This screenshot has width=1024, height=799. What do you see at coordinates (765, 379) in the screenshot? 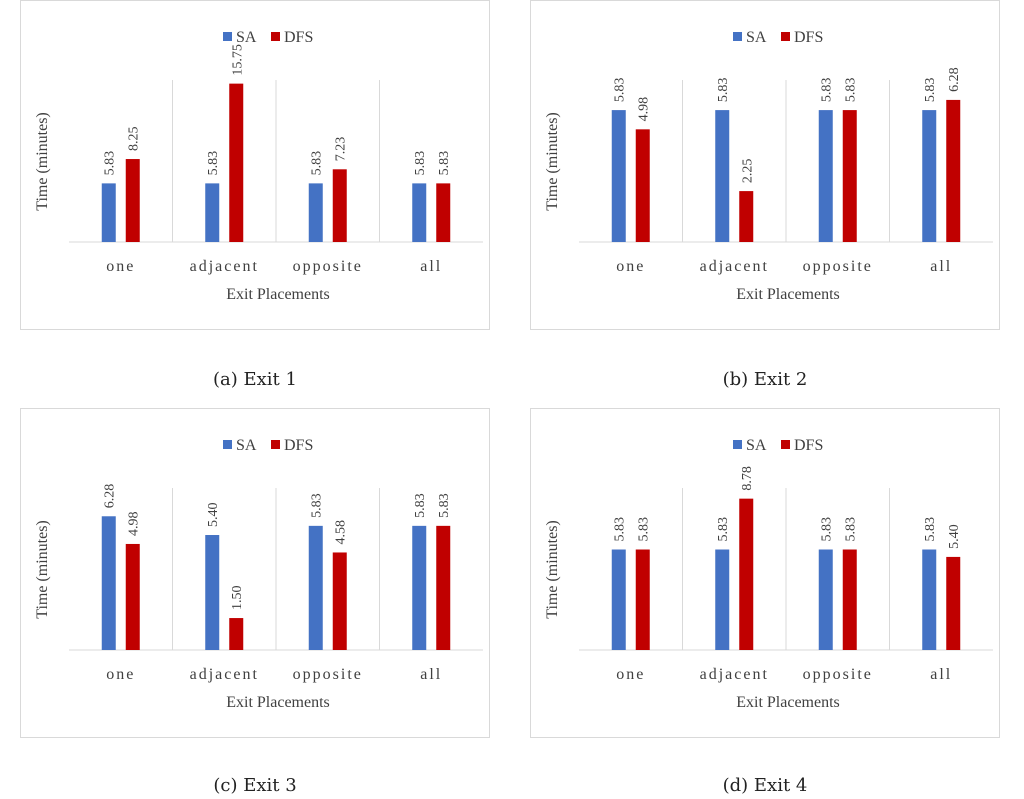
I see `caption-exit-2: (b) Exit 2` at bounding box center [765, 379].